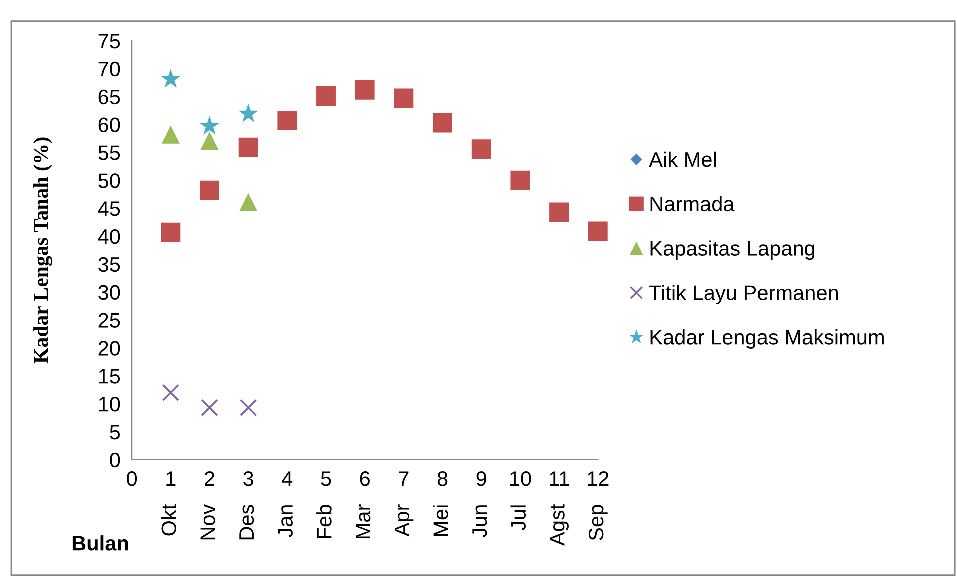 The width and height of the screenshot is (957, 577). Describe the element at coordinates (109, 404) in the screenshot. I see `y-tick-label: 10` at that location.